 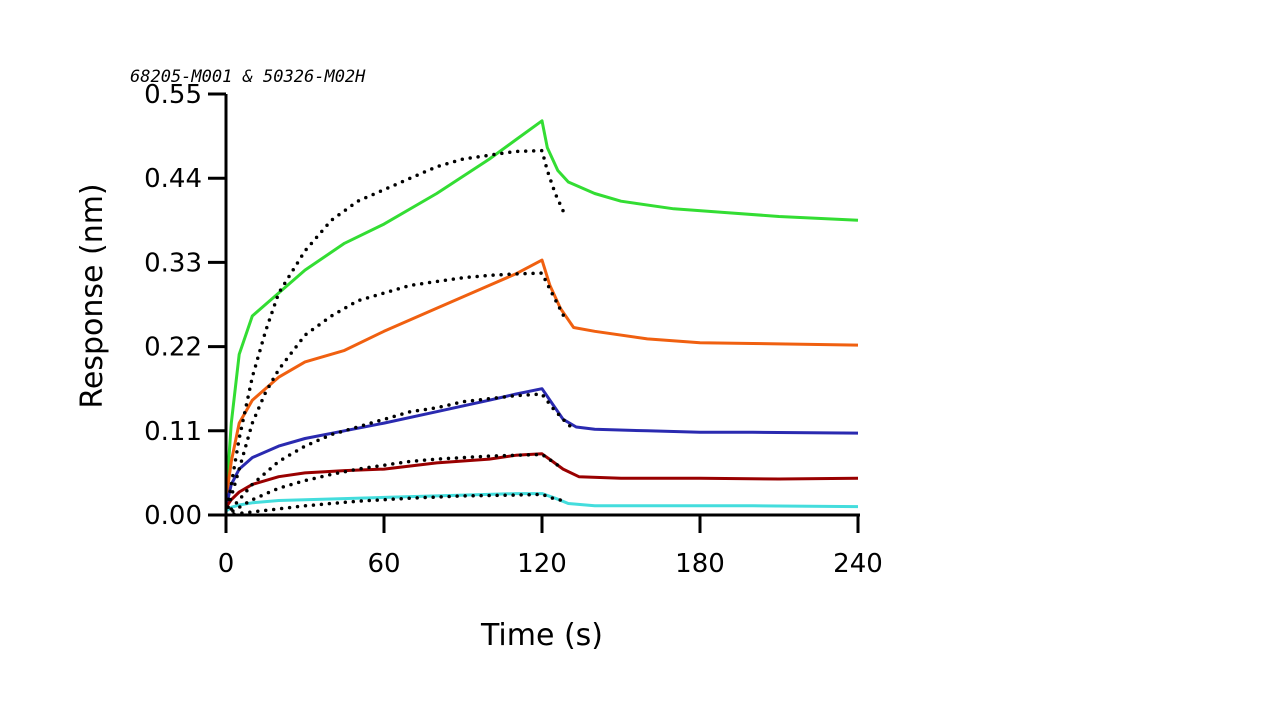 I want to click on y-tick-label: 0.44, so click(x=173, y=179).